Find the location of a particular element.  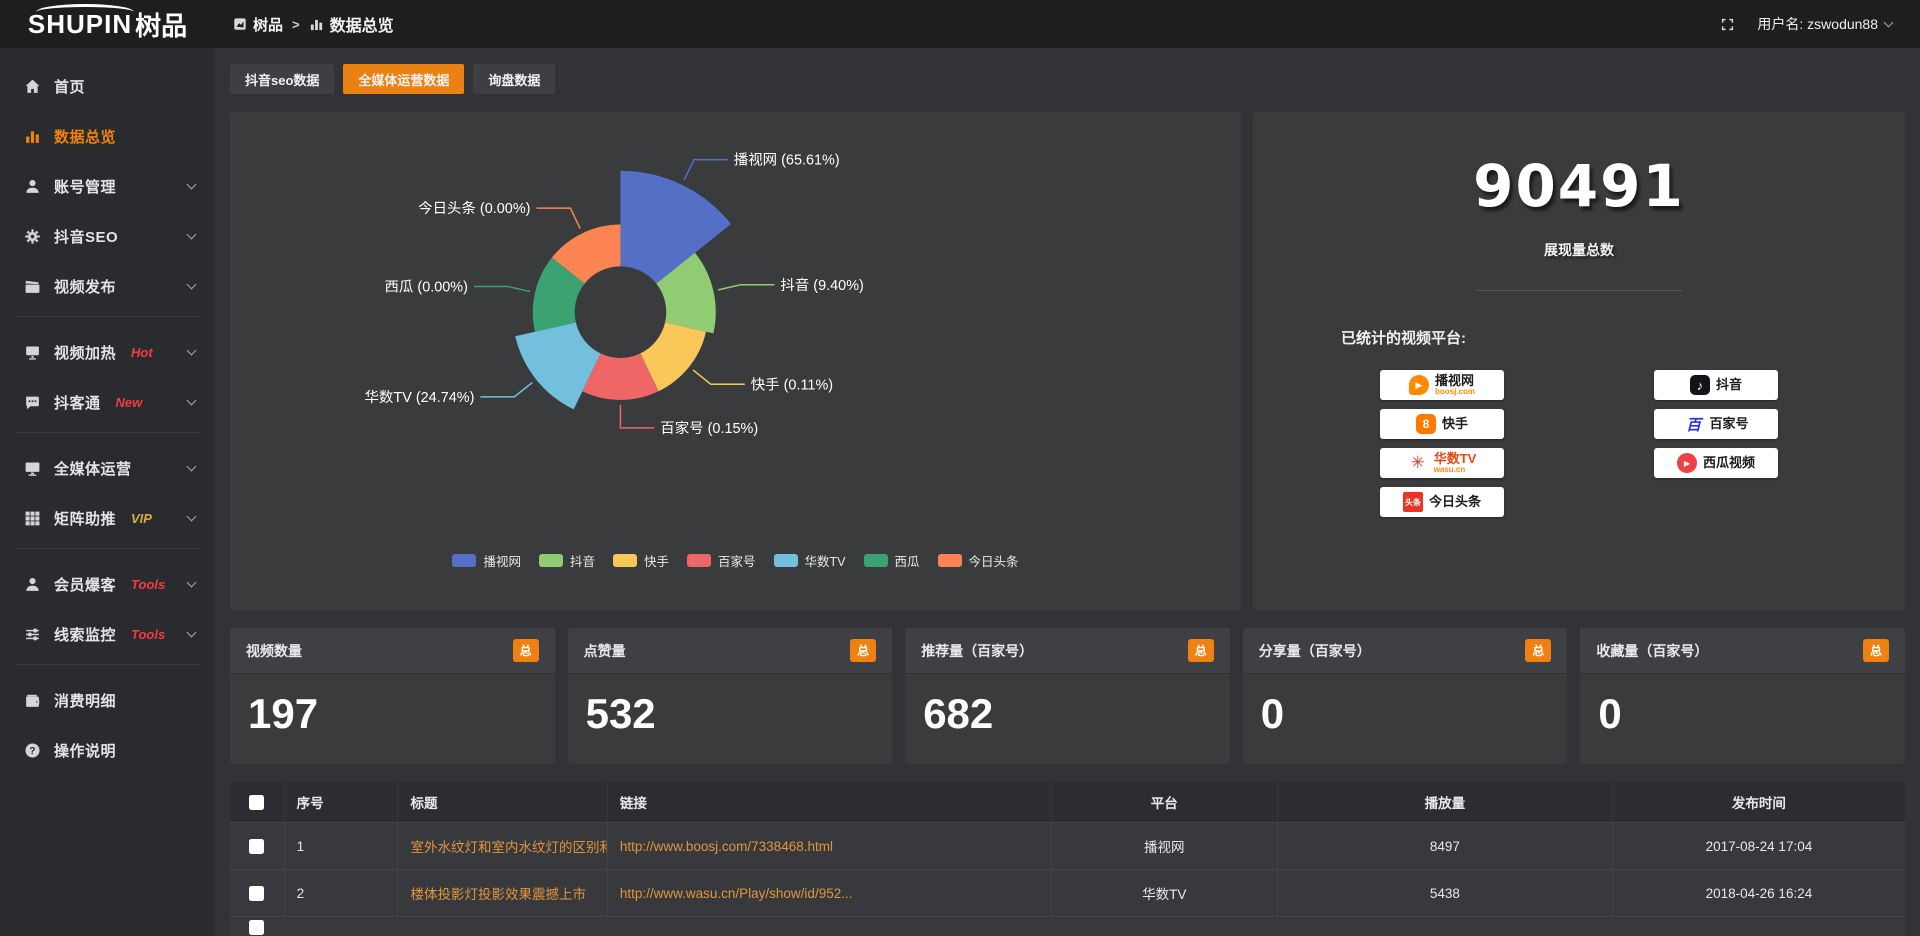

platform-sub: boosj.com is located at coordinates (1454, 391).